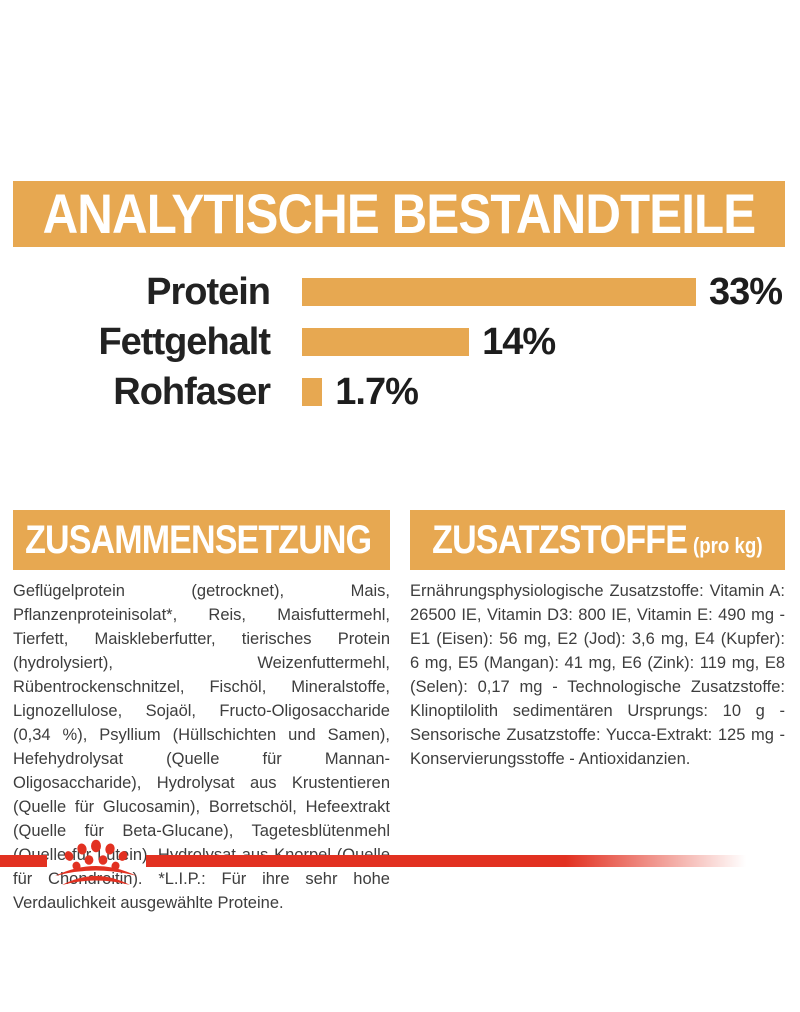  I want to click on chart-category-label: Fettgehalt, so click(184, 341).